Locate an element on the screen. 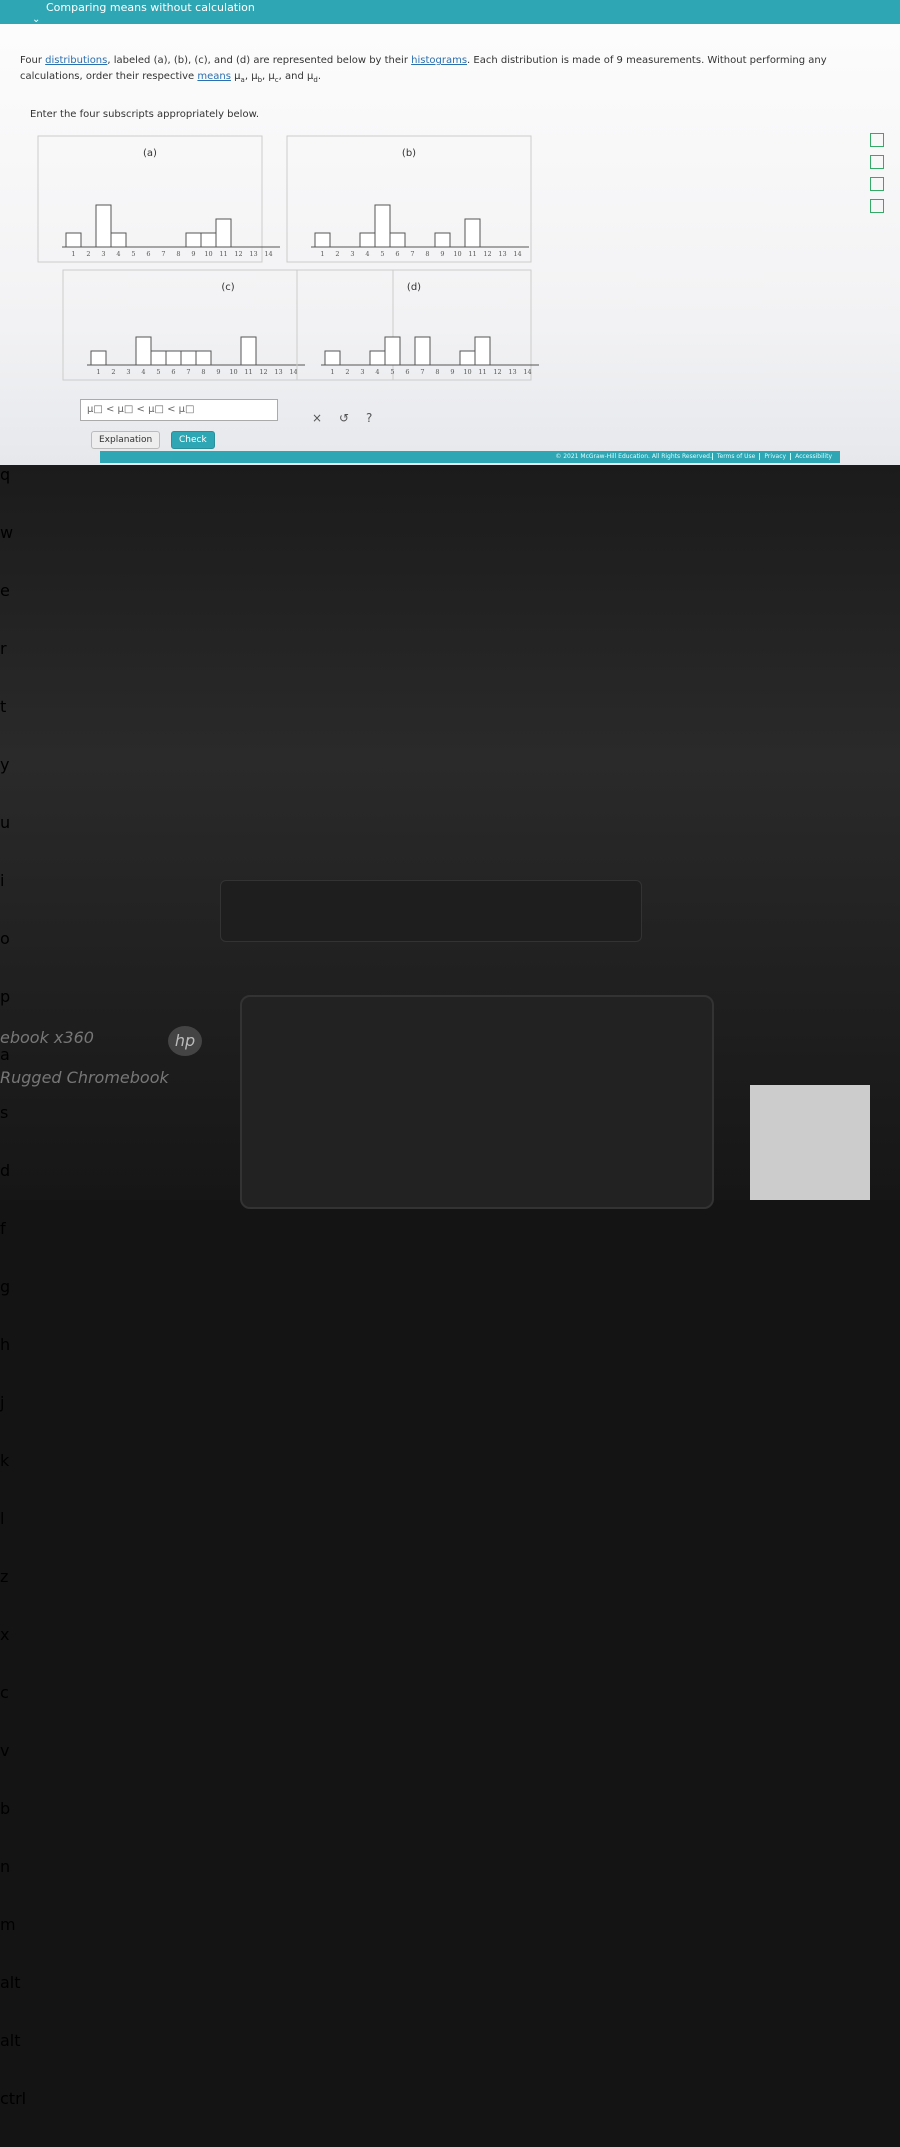  key: z is located at coordinates (4, 1576).